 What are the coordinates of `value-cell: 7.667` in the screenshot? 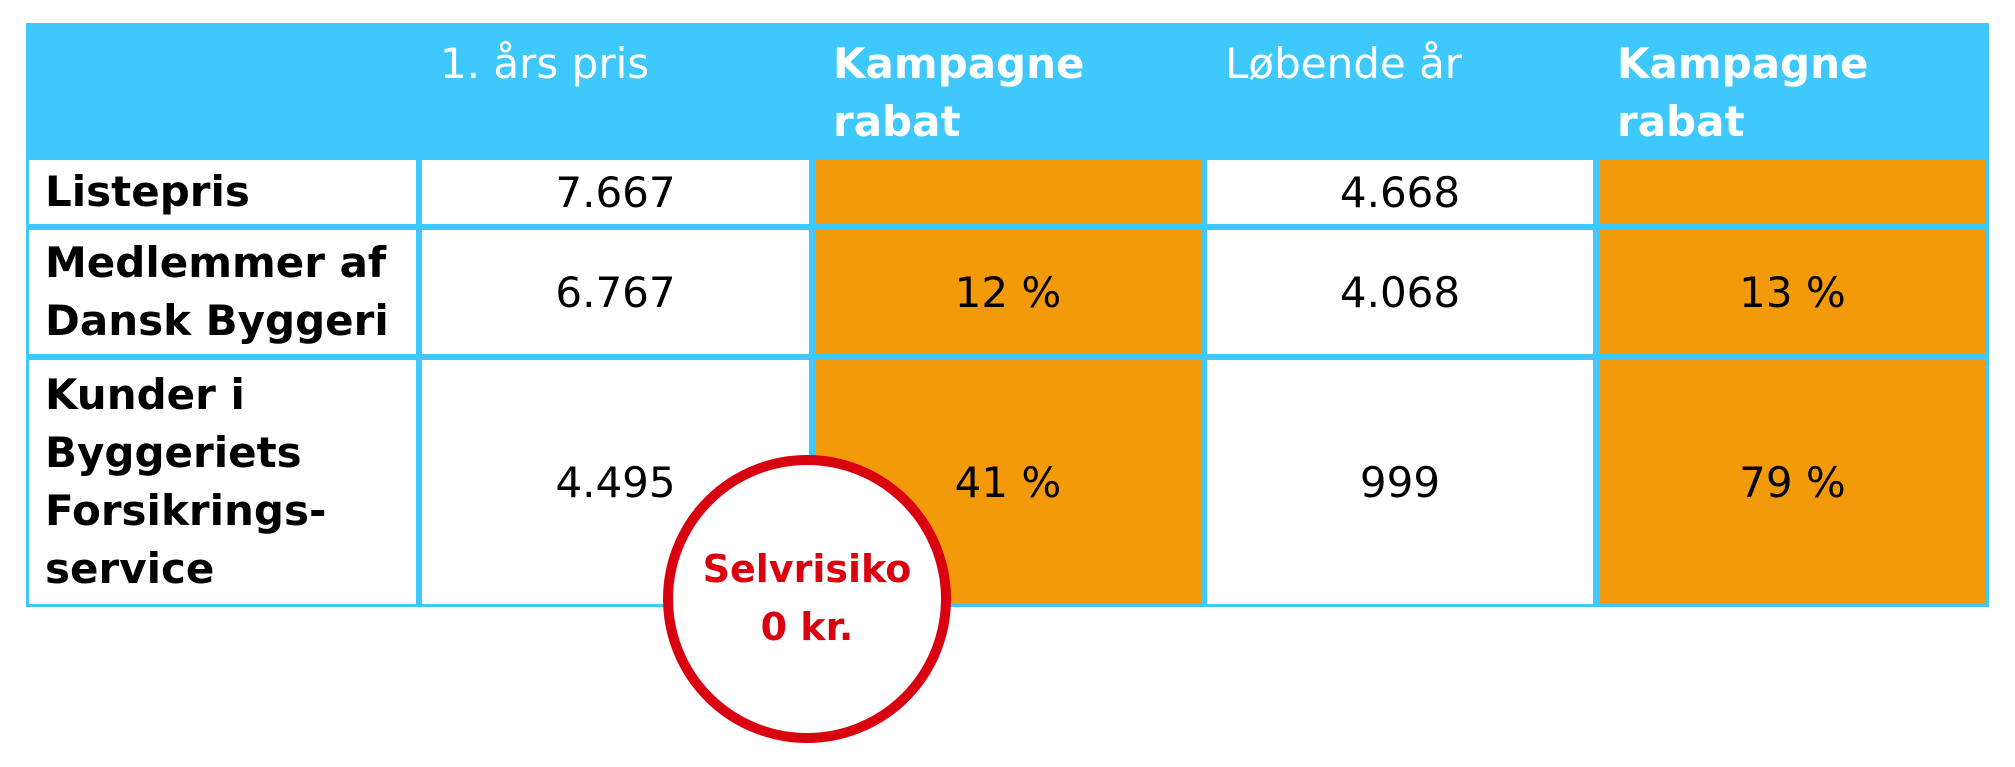 It's located at (615, 192).